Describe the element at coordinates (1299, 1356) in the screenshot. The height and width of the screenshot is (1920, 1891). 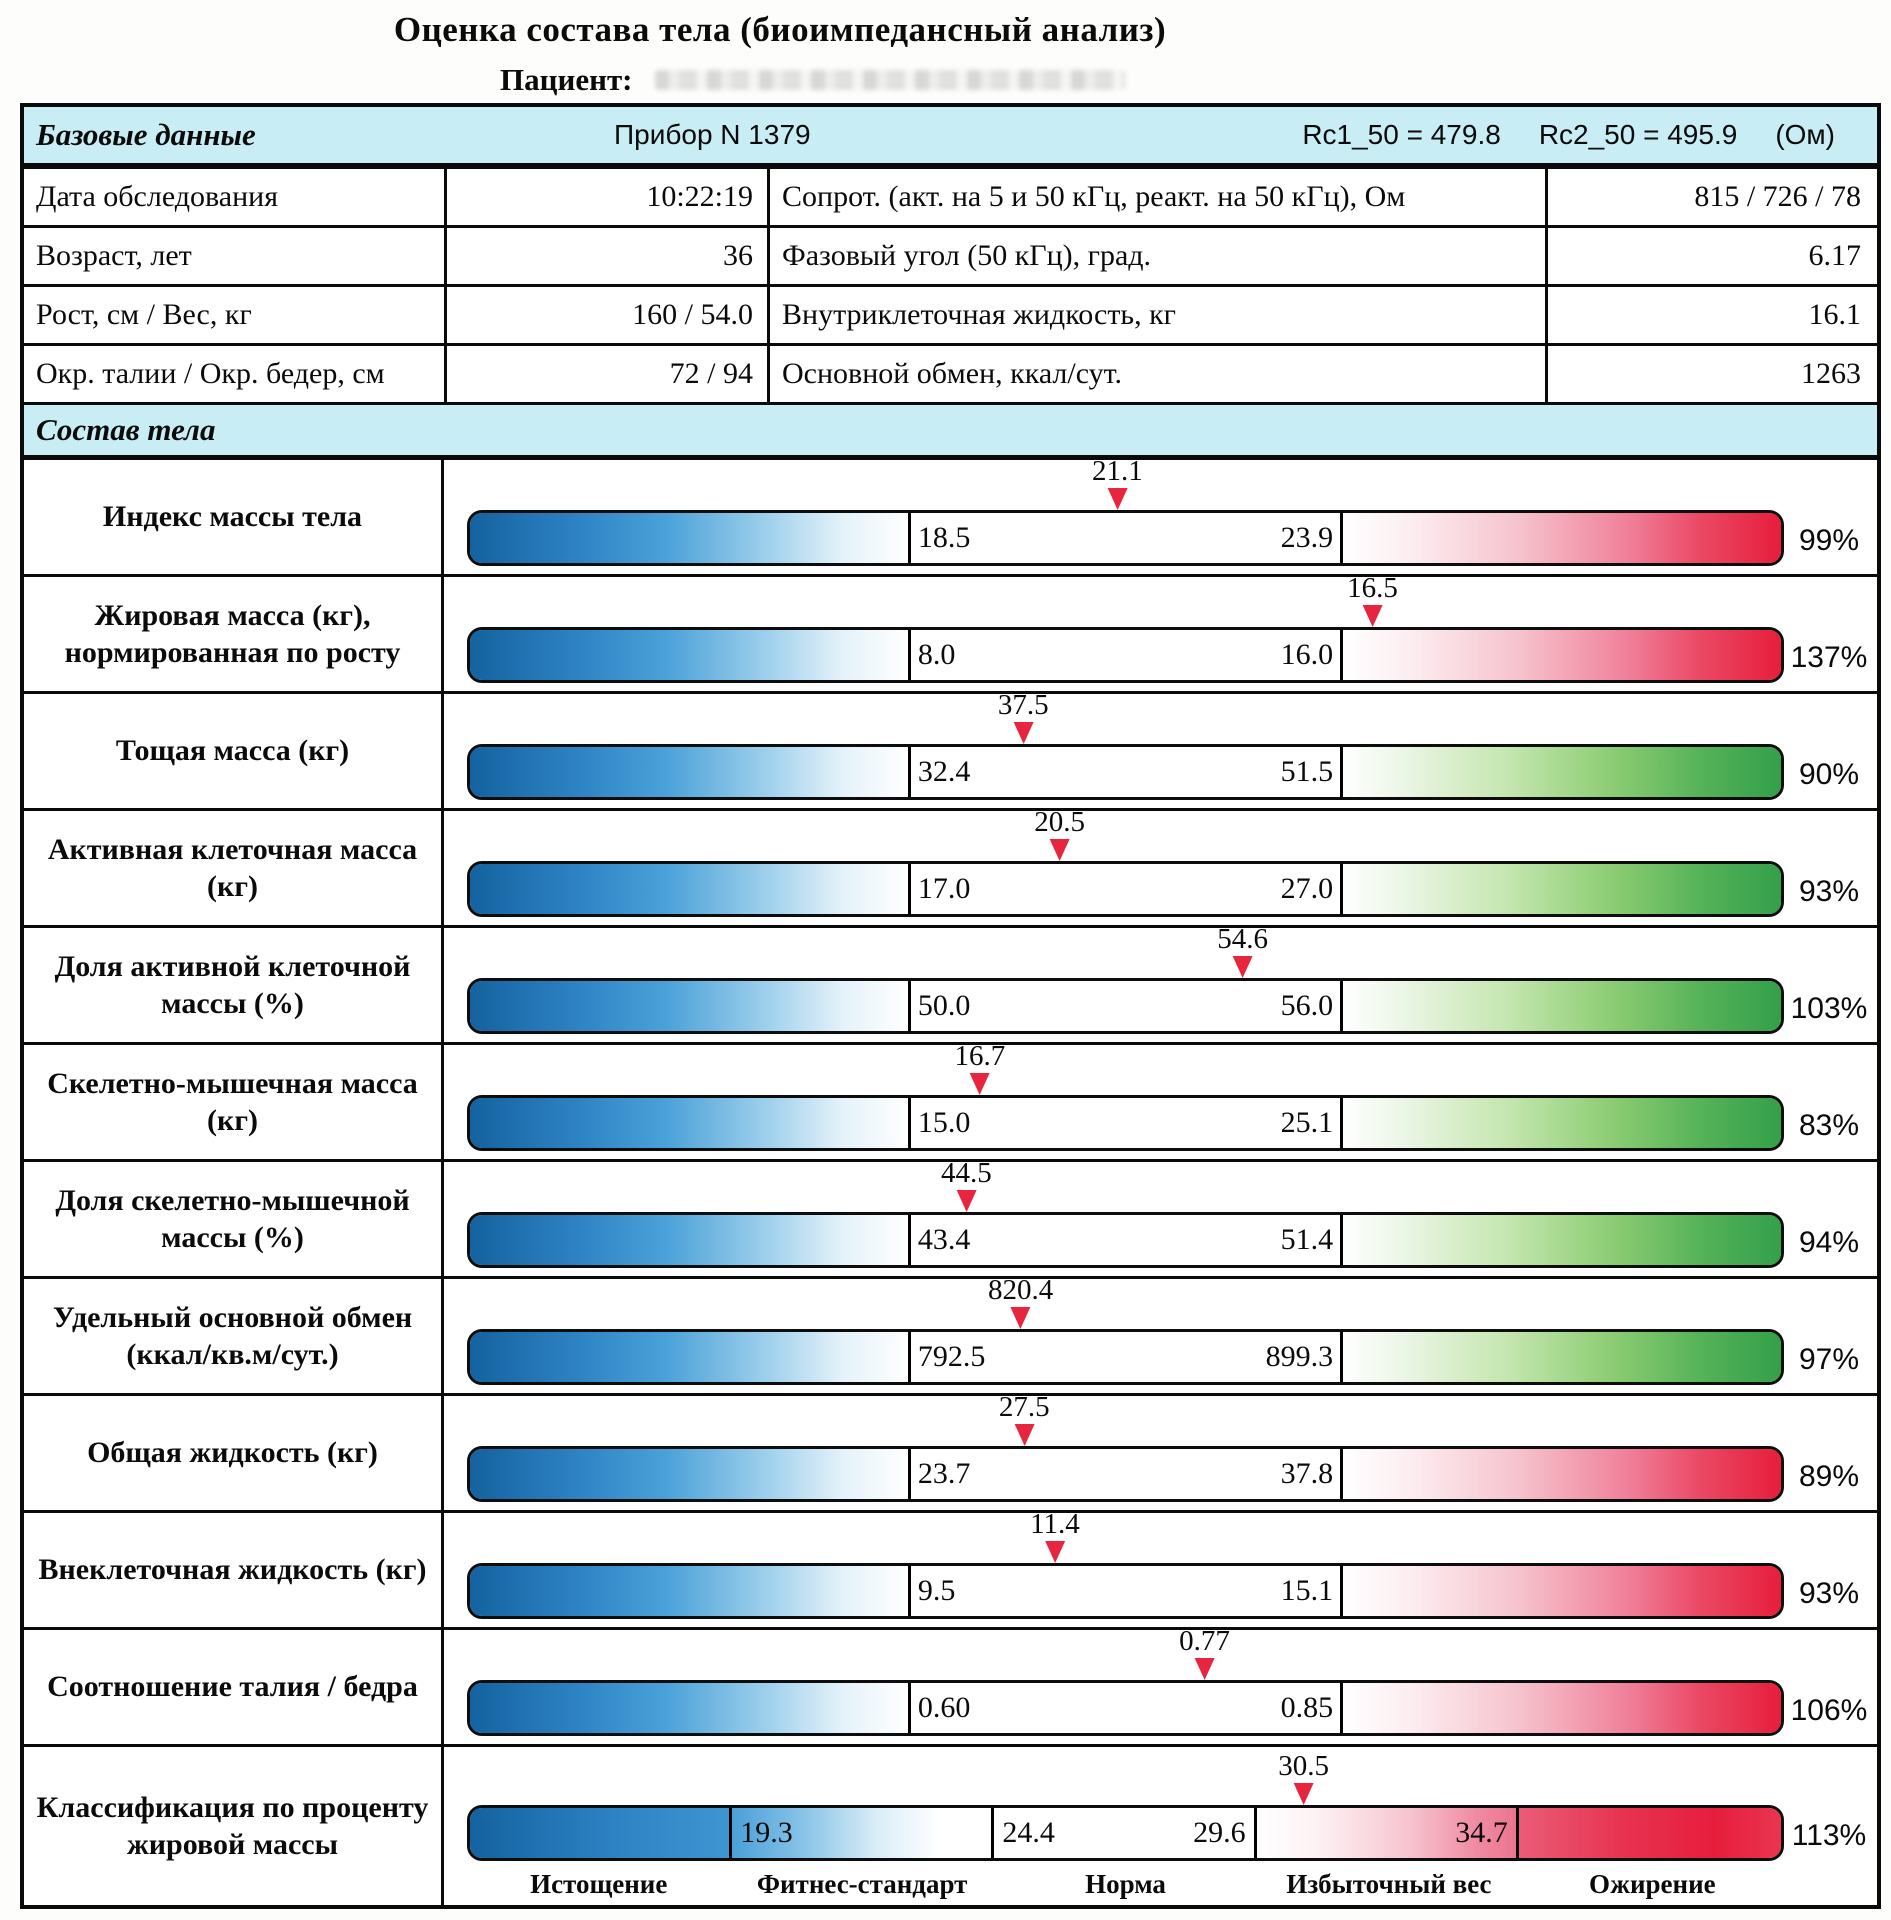
I see `norm-max-value: 899.3` at that location.